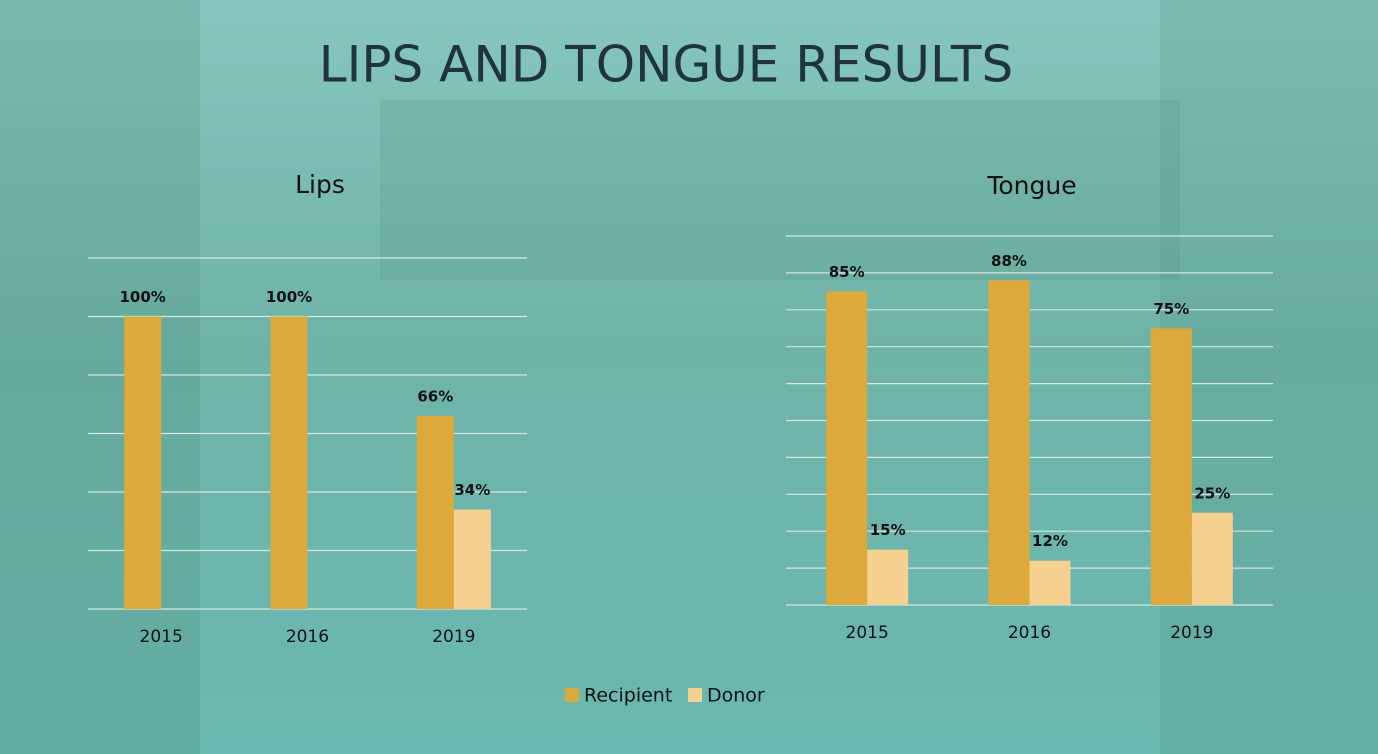 The image size is (1378, 754). Describe the element at coordinates (780, 190) in the screenshot. I see `forest-shade` at that location.